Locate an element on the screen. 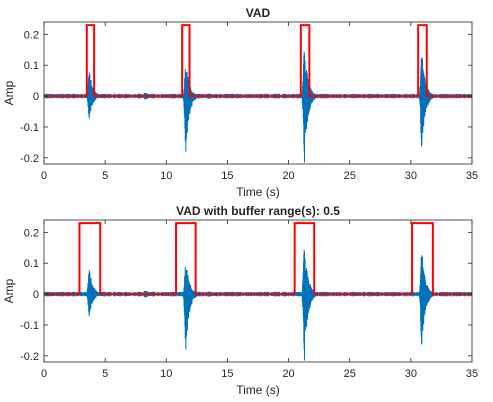 The height and width of the screenshot is (402, 493). axes-2-title: VAD with buffer range(s): 0.5 is located at coordinates (258, 211).